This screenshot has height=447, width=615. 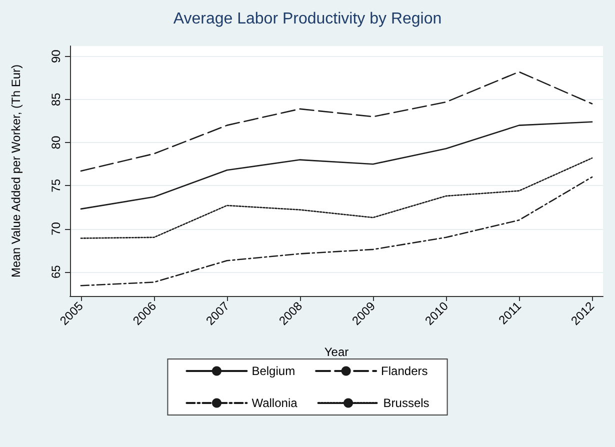 What do you see at coordinates (56, 143) in the screenshot?
I see `y-tick-label: 80` at bounding box center [56, 143].